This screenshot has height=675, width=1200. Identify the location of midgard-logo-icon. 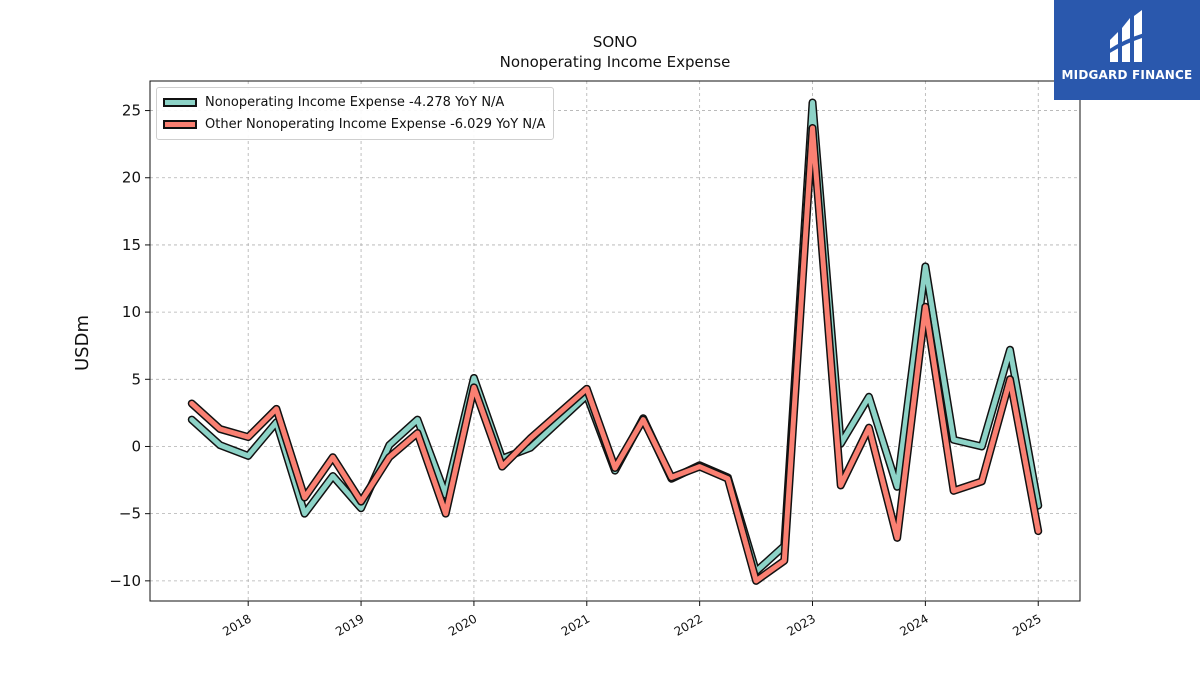
(1128, 36).